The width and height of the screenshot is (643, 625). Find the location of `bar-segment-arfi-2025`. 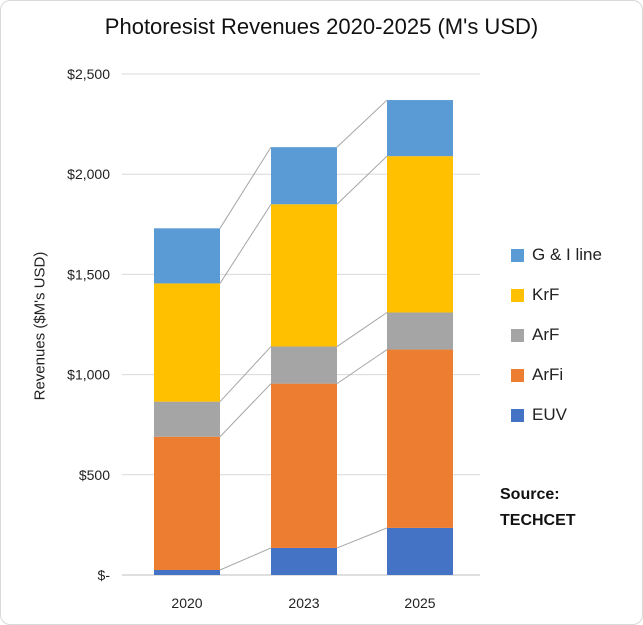

bar-segment-arfi-2025 is located at coordinates (420, 438).